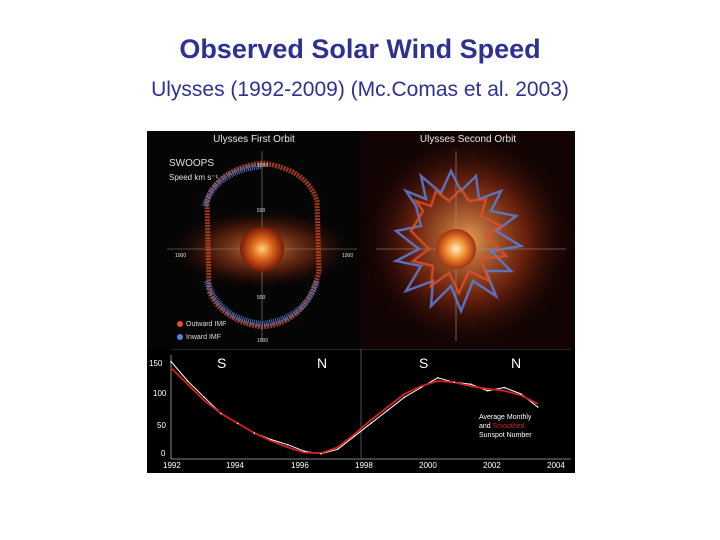  Describe the element at coordinates (192, 163) in the screenshot. I see `instrument-label: SWOOPS` at that location.